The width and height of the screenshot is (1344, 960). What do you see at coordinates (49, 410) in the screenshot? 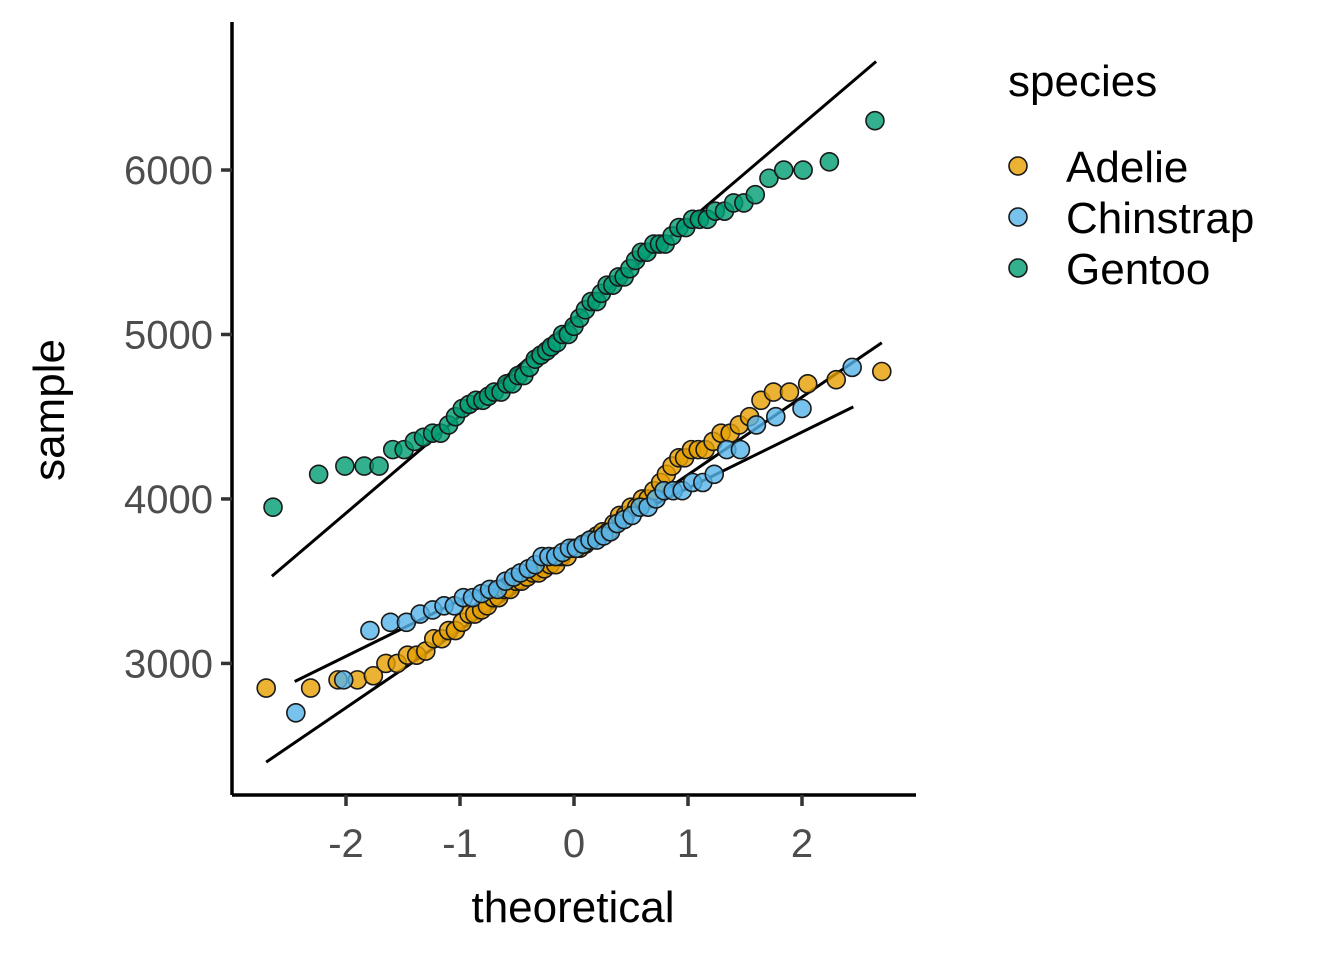
I see `y-axis-title: sample` at bounding box center [49, 410].